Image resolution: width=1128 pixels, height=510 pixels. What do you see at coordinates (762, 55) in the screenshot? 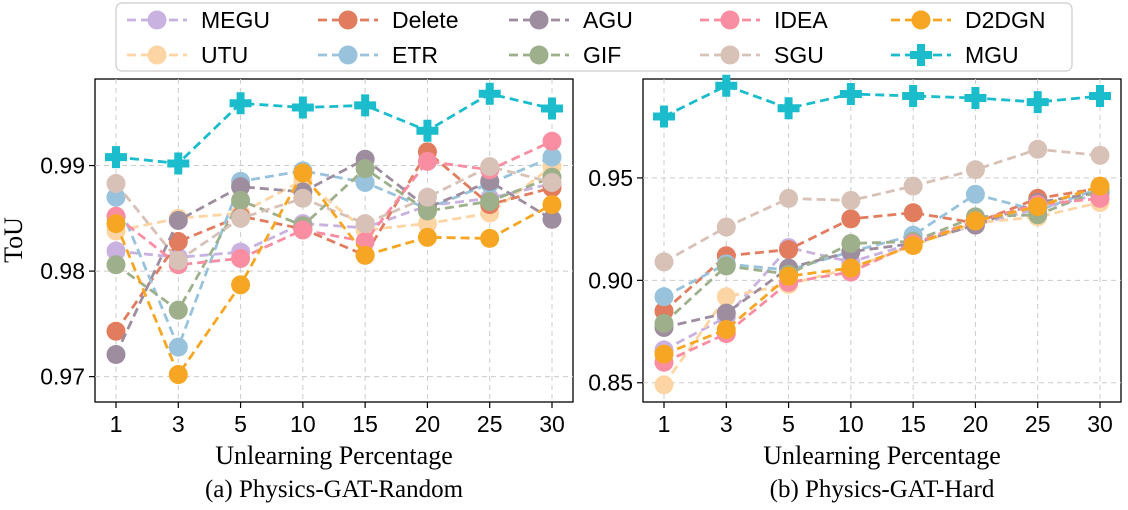
I see `legend-item-sgu: SGU` at bounding box center [762, 55].